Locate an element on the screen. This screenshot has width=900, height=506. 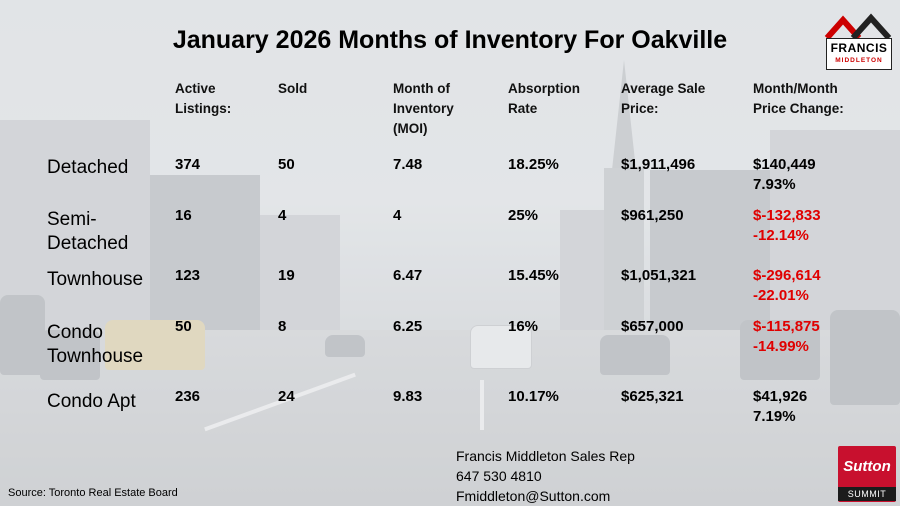
cell-price-change: $140,449 7.93% is located at coordinates (784, 174).